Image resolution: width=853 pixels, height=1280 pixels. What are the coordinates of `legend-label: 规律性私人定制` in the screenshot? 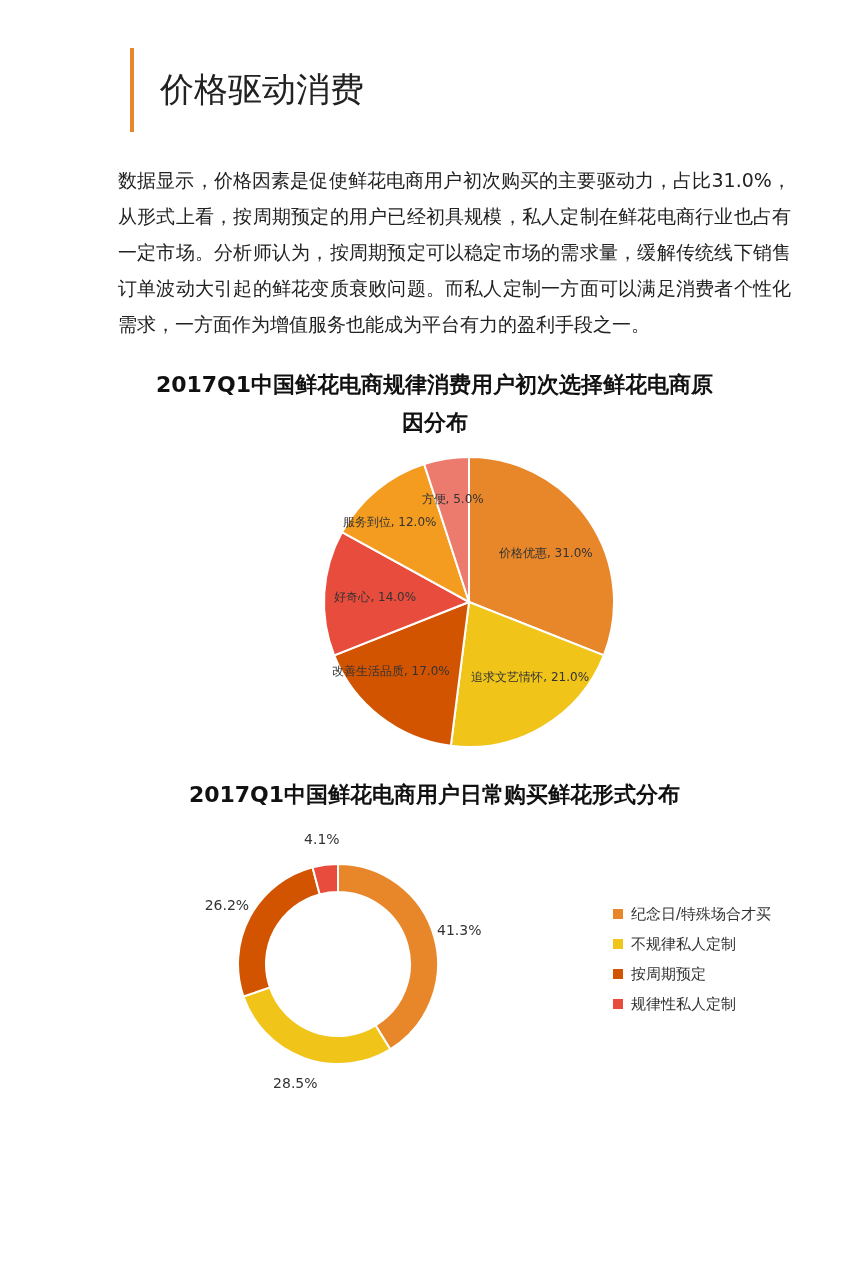 It's located at (683, 1004).